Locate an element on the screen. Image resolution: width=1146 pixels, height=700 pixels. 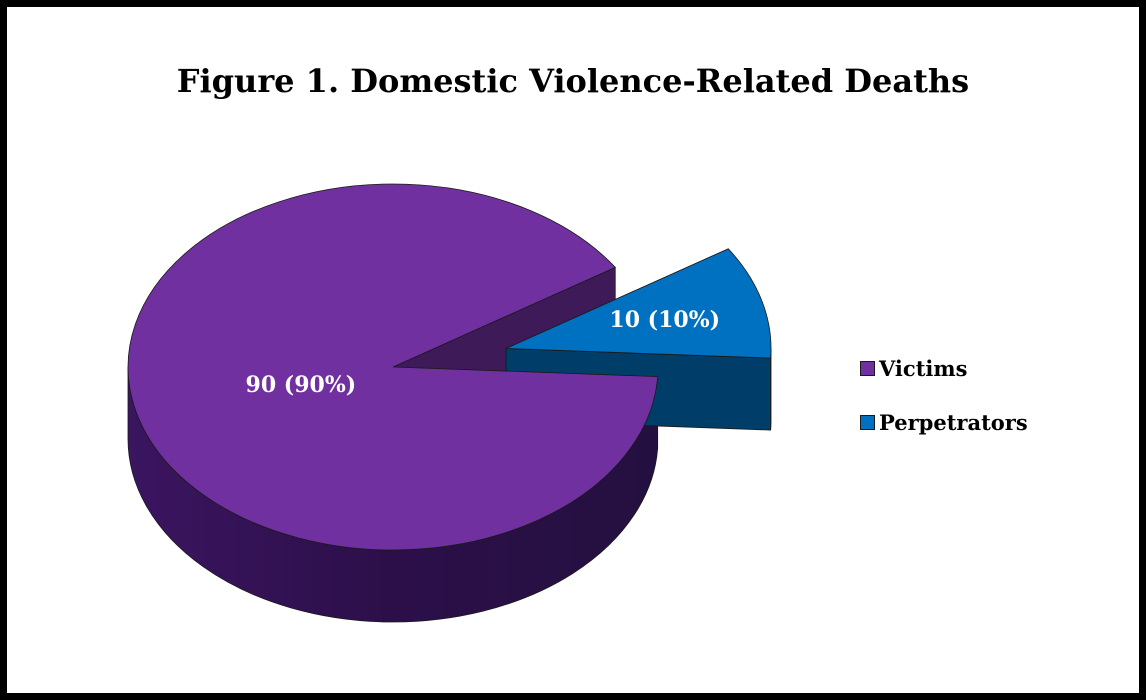
data-label-perpetrators: 10 (10%) is located at coordinates (664, 320).